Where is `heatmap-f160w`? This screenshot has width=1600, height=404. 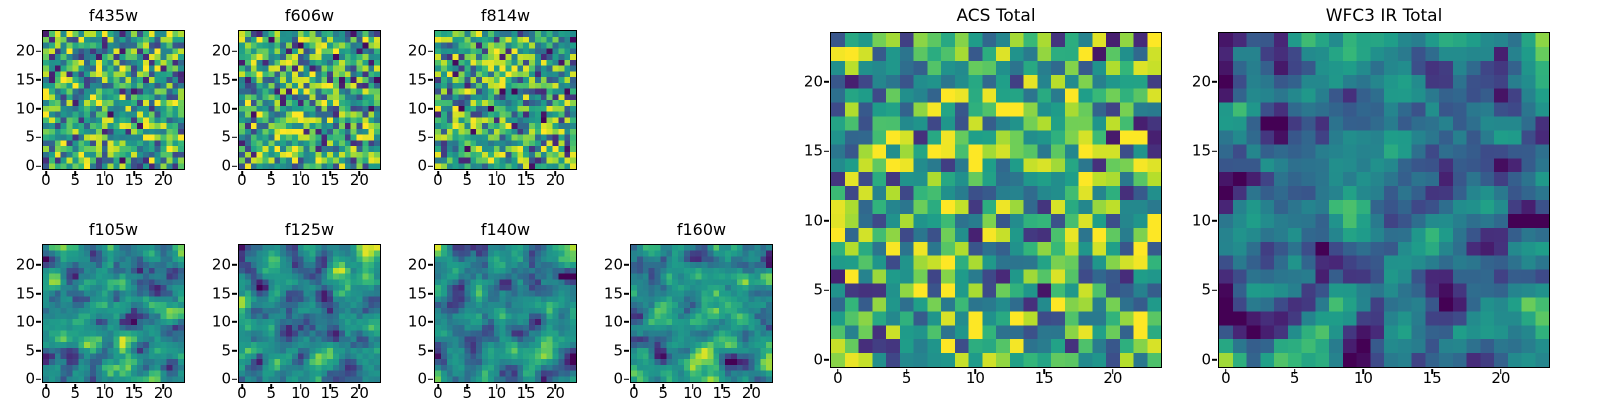 heatmap-f160w is located at coordinates (701, 313).